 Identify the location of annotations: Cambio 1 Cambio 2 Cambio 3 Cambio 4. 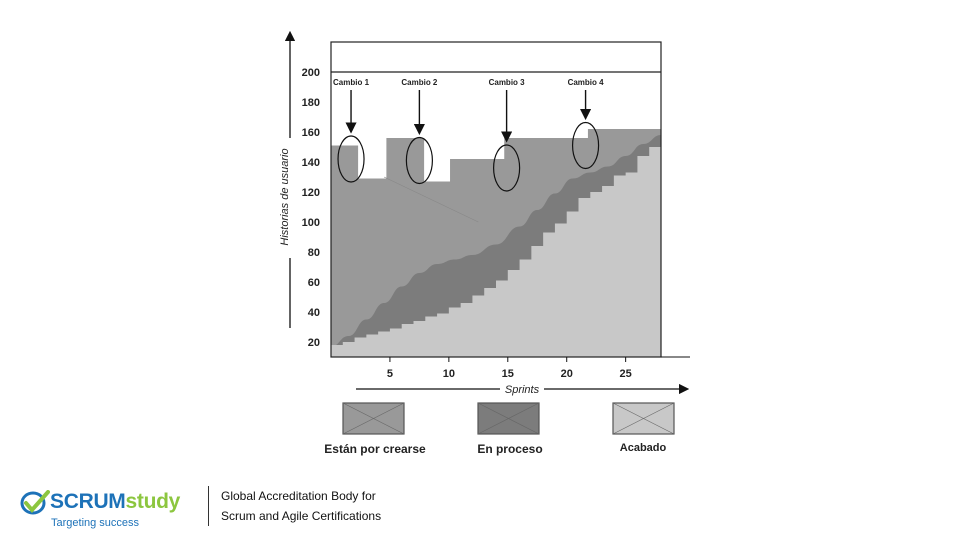
(469, 135).